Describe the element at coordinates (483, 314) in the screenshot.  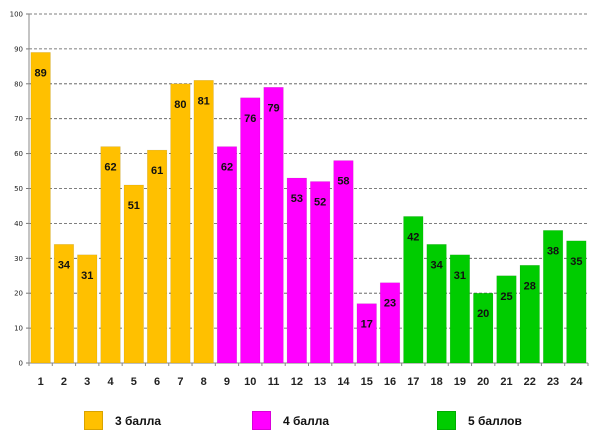
I see `bar-value-label-20: 20` at that location.